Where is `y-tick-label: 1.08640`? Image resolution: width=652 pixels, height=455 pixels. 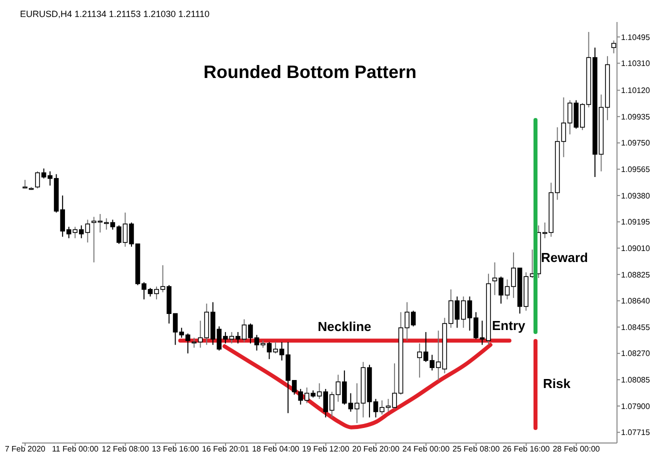
y-tick-label: 1.08640 is located at coordinates (635, 301).